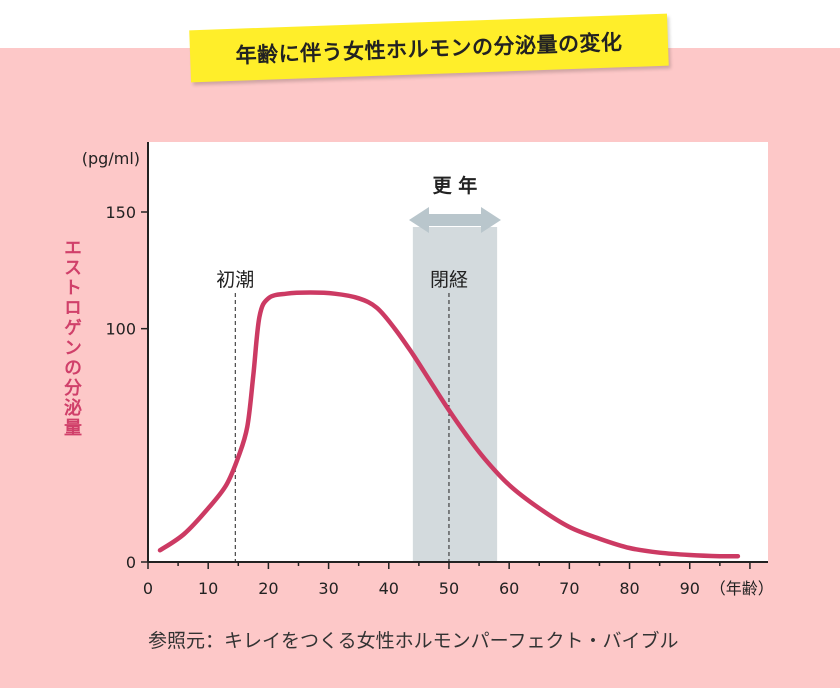  Describe the element at coordinates (131, 562) in the screenshot. I see `y-tick-label: 0` at that location.